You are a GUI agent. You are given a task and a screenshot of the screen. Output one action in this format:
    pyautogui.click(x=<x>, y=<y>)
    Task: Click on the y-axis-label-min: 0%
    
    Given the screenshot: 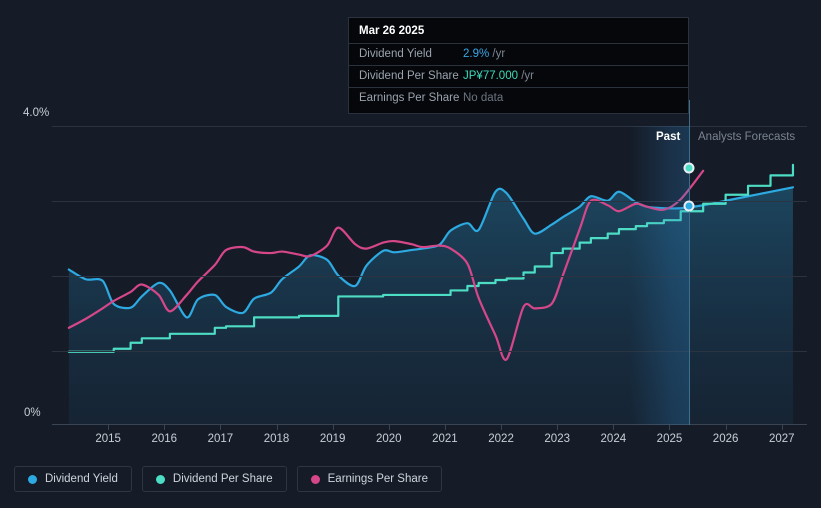 What is the action you would take?
    pyautogui.click(x=32, y=413)
    